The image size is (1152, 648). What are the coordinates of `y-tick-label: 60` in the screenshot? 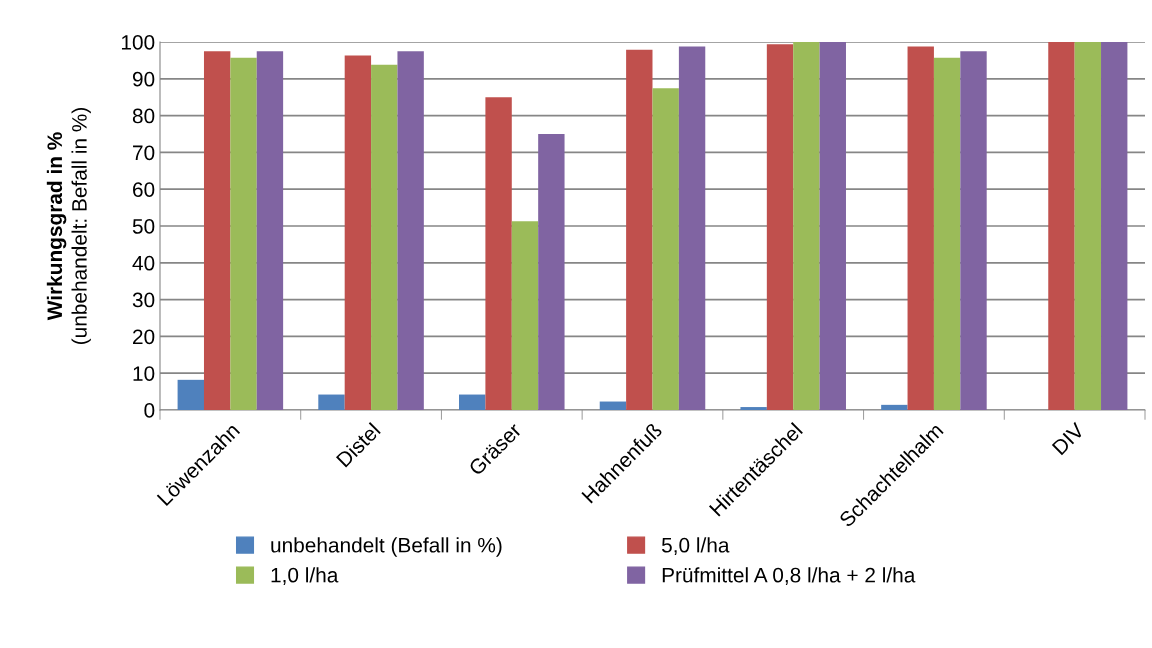 It's located at (144, 189).